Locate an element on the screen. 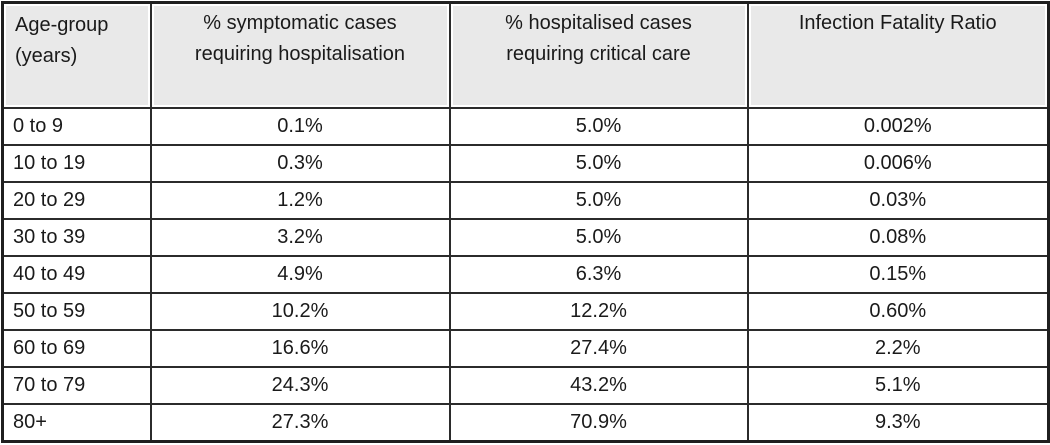 This screenshot has height=445, width=1050. table-row: 30 to 39 3.2% 5.0% 0.08% is located at coordinates (525, 237).